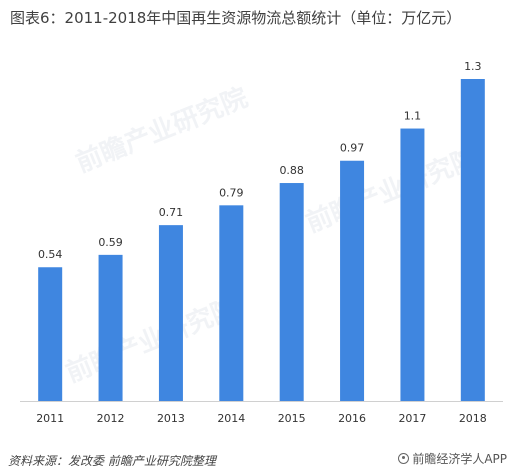 The image size is (511, 470). Describe the element at coordinates (404, 458) in the screenshot. I see `brand-logo-icon` at that location.